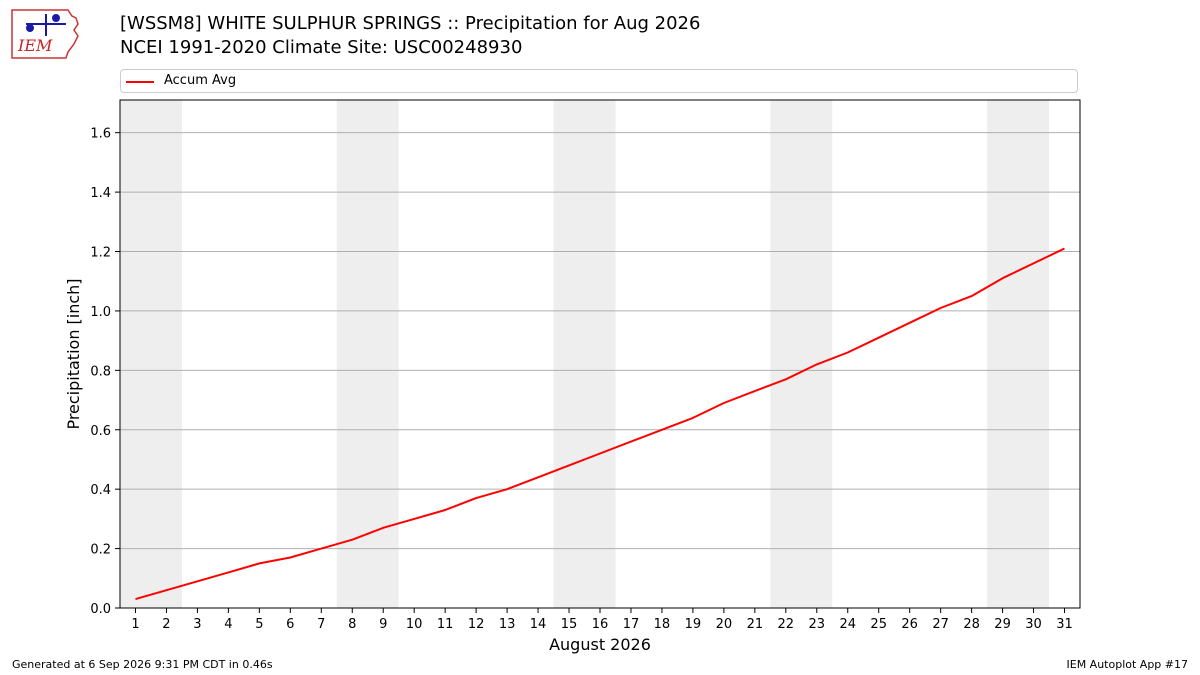  What do you see at coordinates (600, 624) in the screenshot?
I see `x-tick-label: 16` at bounding box center [600, 624].